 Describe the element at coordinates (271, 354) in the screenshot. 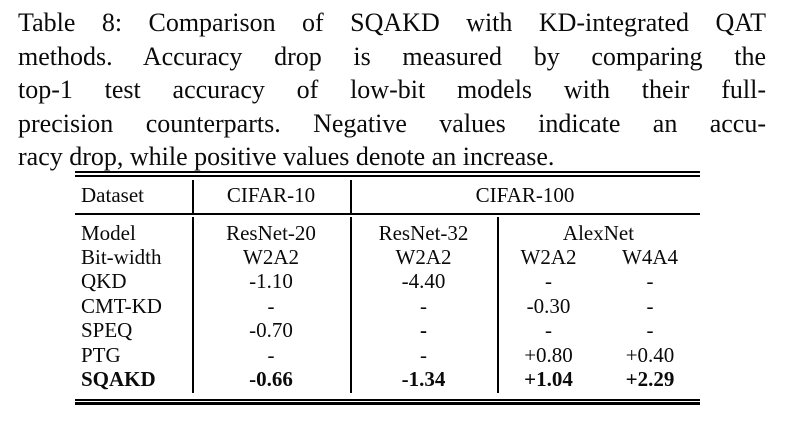

I see `ptg-value-1: -` at that location.